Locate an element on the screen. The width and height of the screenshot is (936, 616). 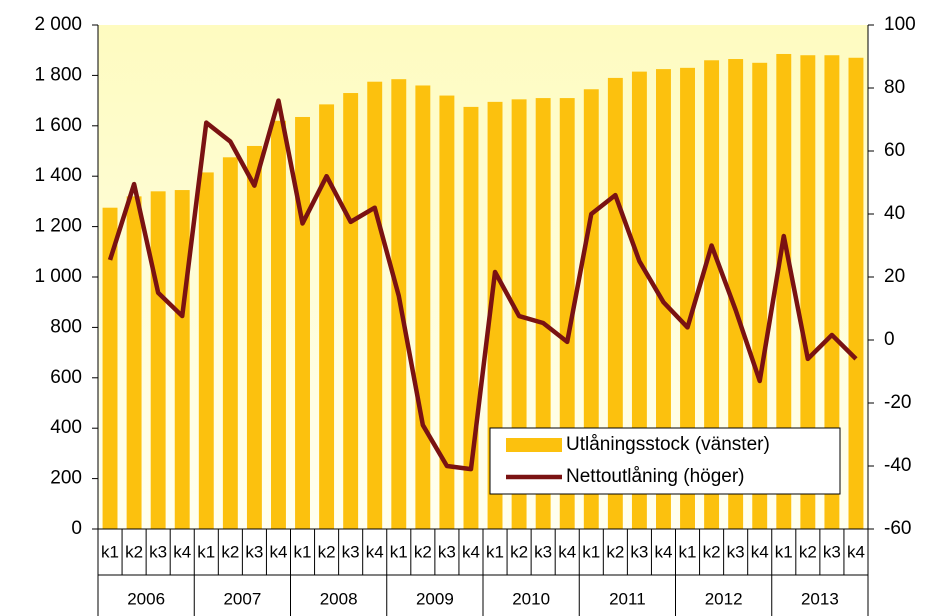
y-tick-label: 1 000 is located at coordinates (58, 276).